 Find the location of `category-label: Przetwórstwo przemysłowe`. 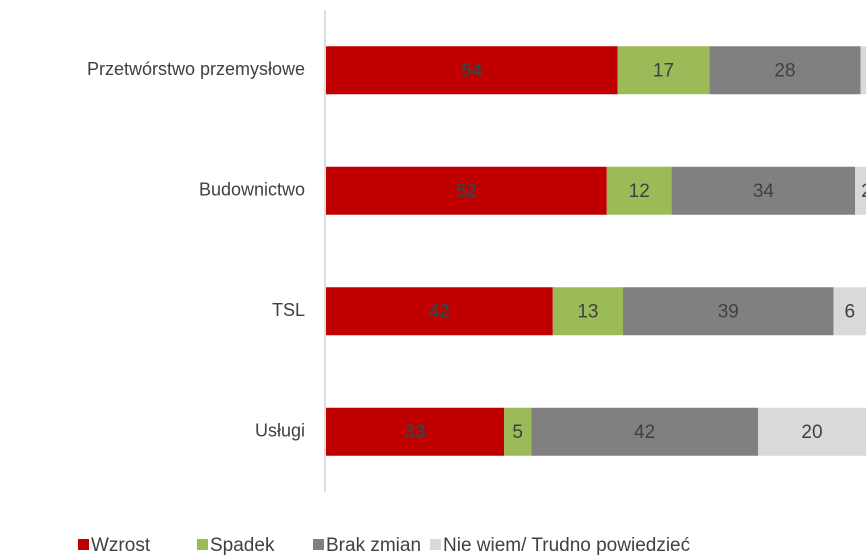

category-label: Przetwórstwo przemysłowe is located at coordinates (196, 69).